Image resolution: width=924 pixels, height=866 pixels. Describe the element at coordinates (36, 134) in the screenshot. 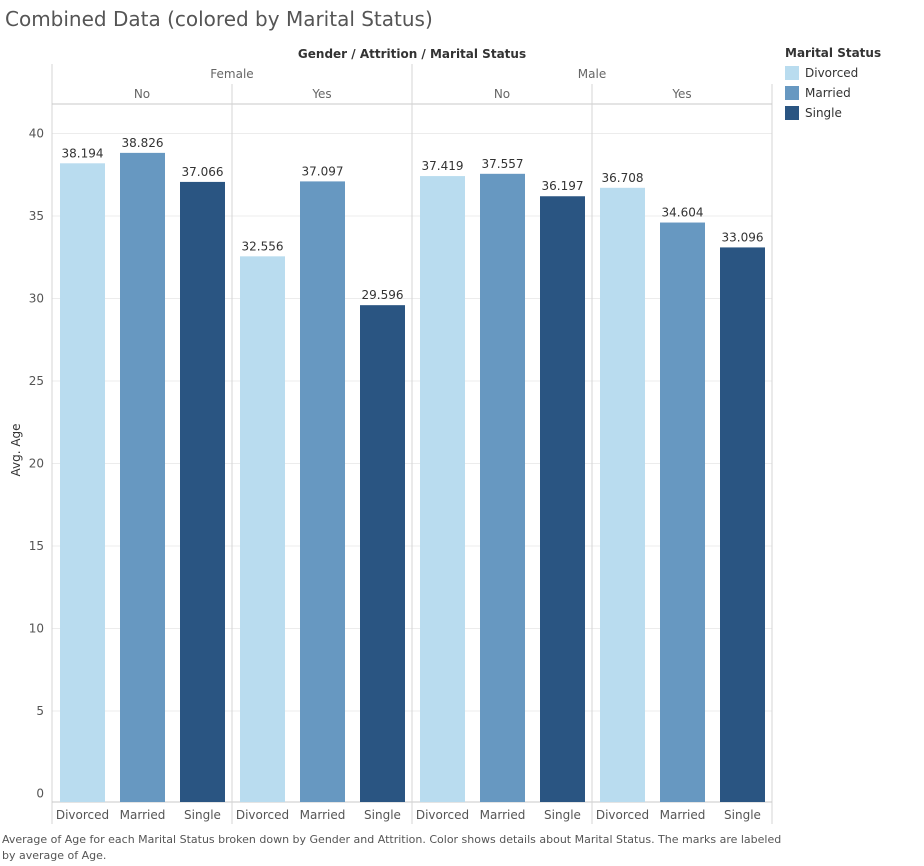

I see `y-tick-label: 40` at that location.